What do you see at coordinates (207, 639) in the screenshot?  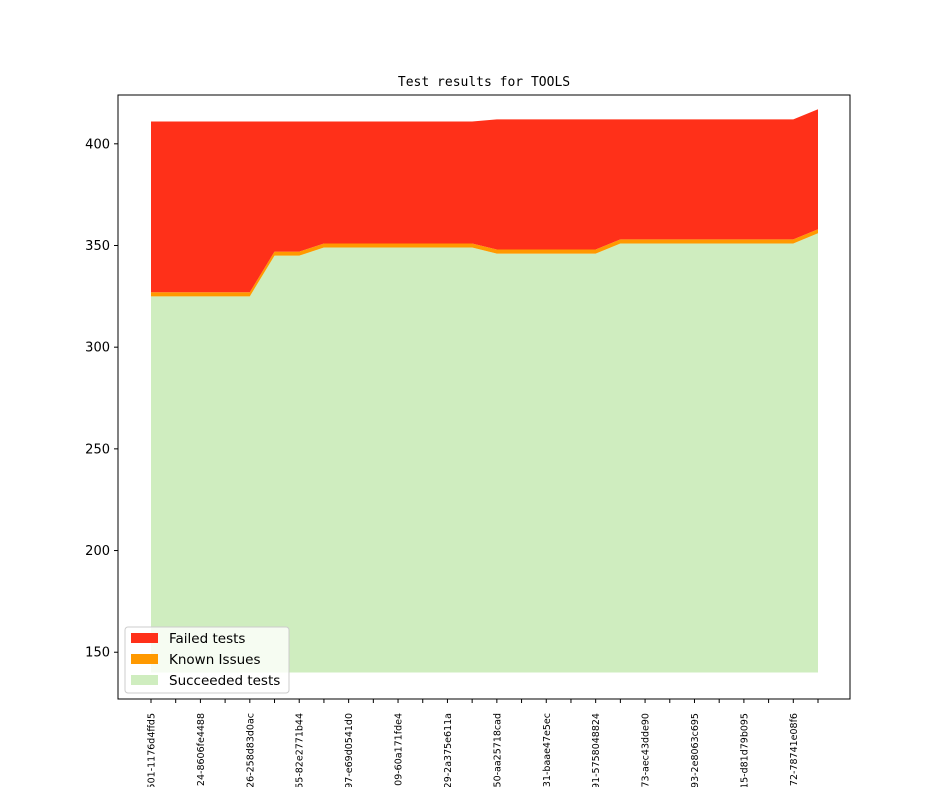 I see `legend-label: Failed tests` at bounding box center [207, 639].